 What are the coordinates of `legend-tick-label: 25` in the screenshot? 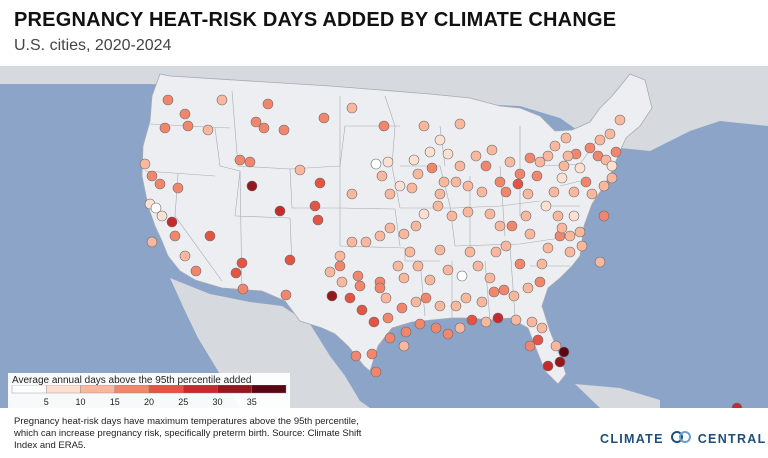 It's located at (183, 402).